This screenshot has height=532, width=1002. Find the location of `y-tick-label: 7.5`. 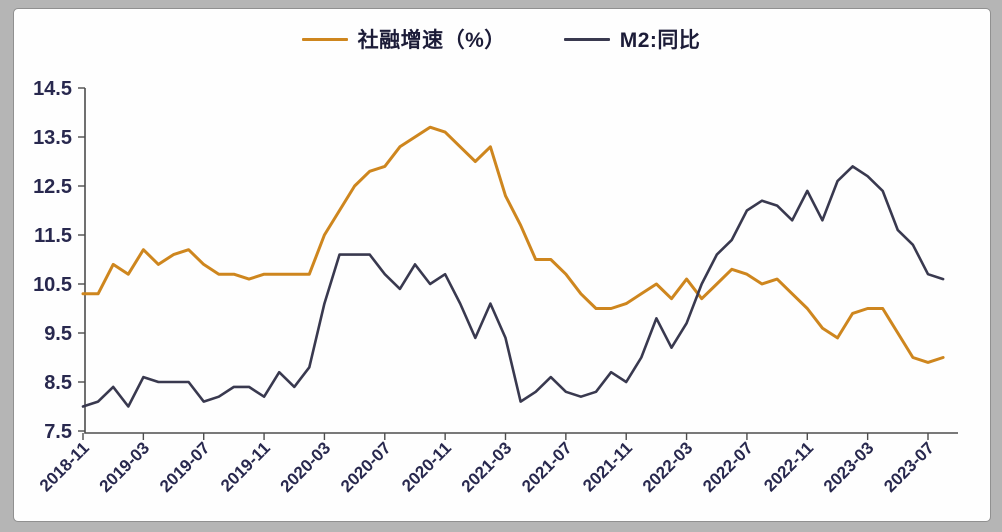

y-tick-label: 7.5 is located at coordinates (58, 432).